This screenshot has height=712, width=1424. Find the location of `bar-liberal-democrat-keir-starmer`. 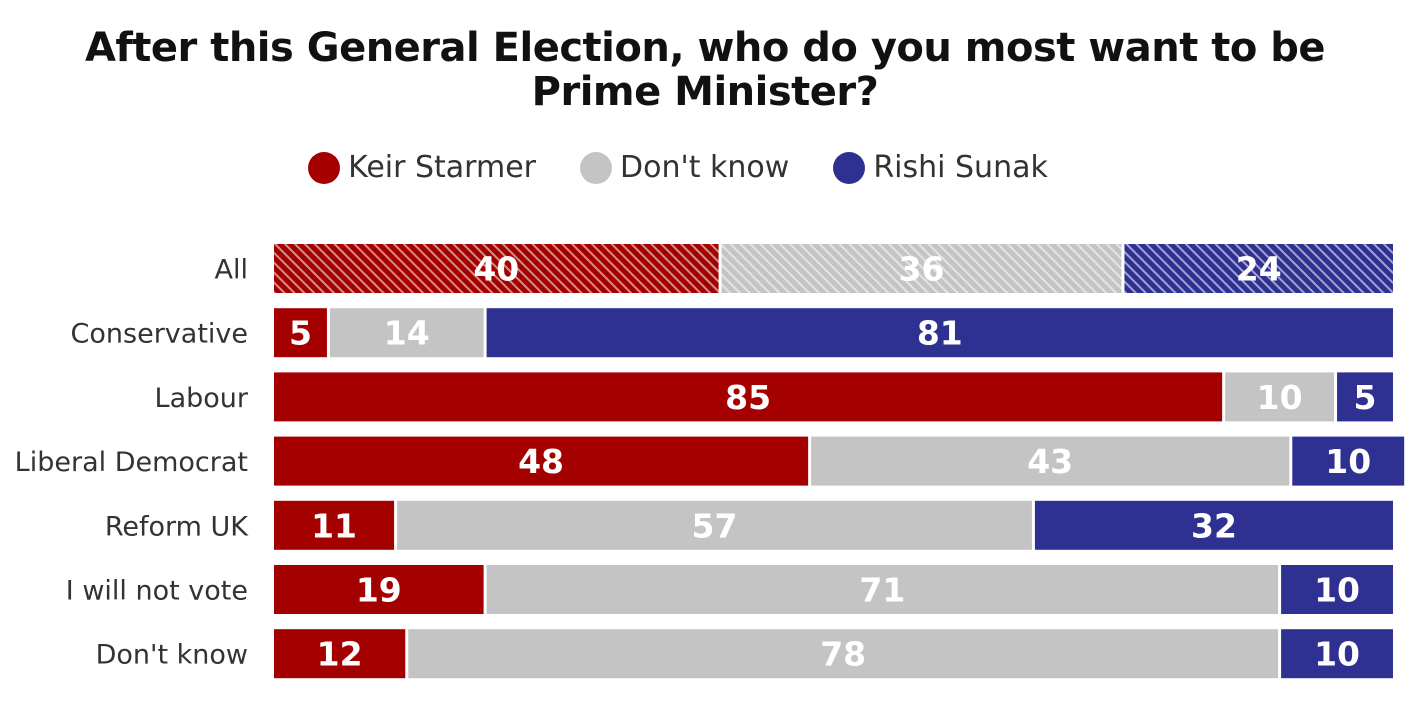

bar-liberal-democrat-keir-starmer is located at coordinates (541, 461).